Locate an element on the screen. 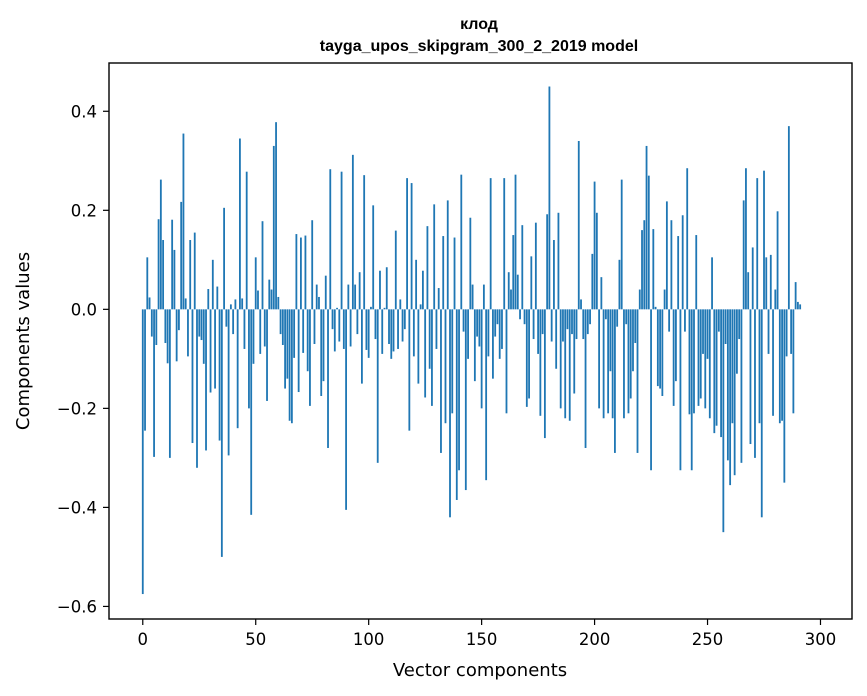  y-tick-label: 0.0 is located at coordinates (84, 309).